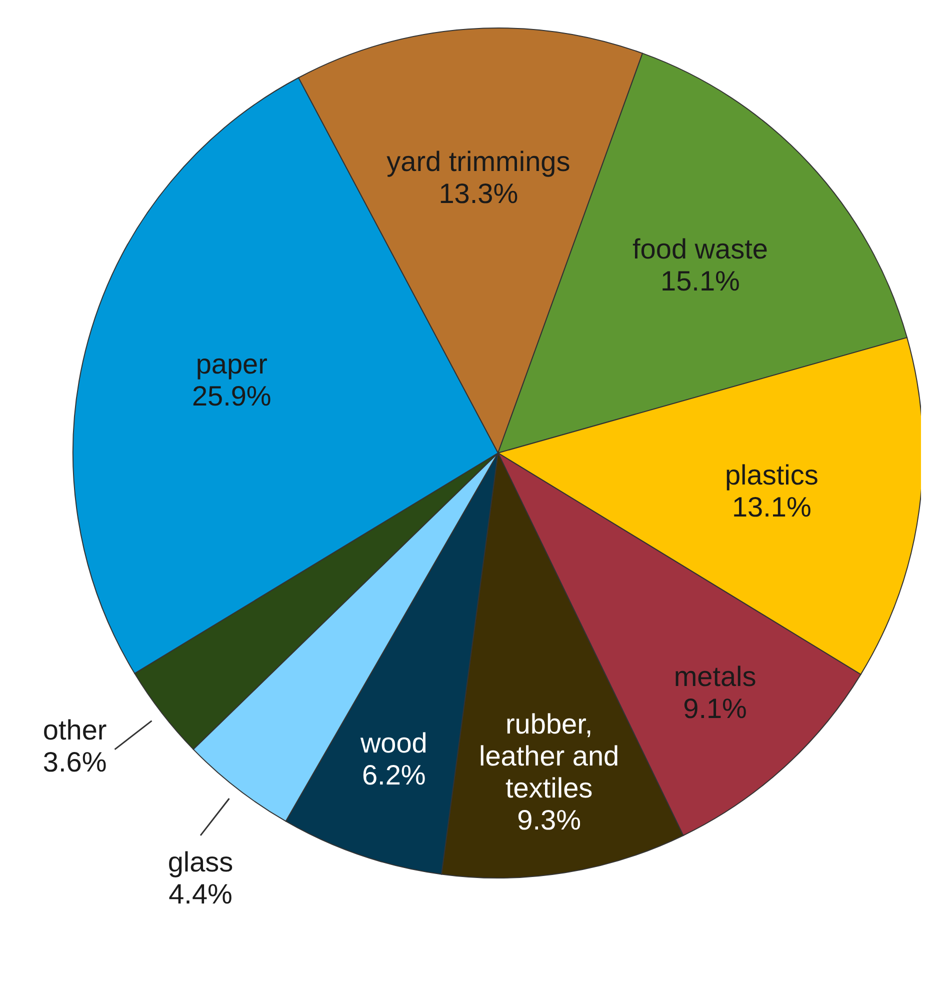 The width and height of the screenshot is (929, 995). Describe the element at coordinates (232, 396) in the screenshot. I see `data-label: 25.9%` at that location.